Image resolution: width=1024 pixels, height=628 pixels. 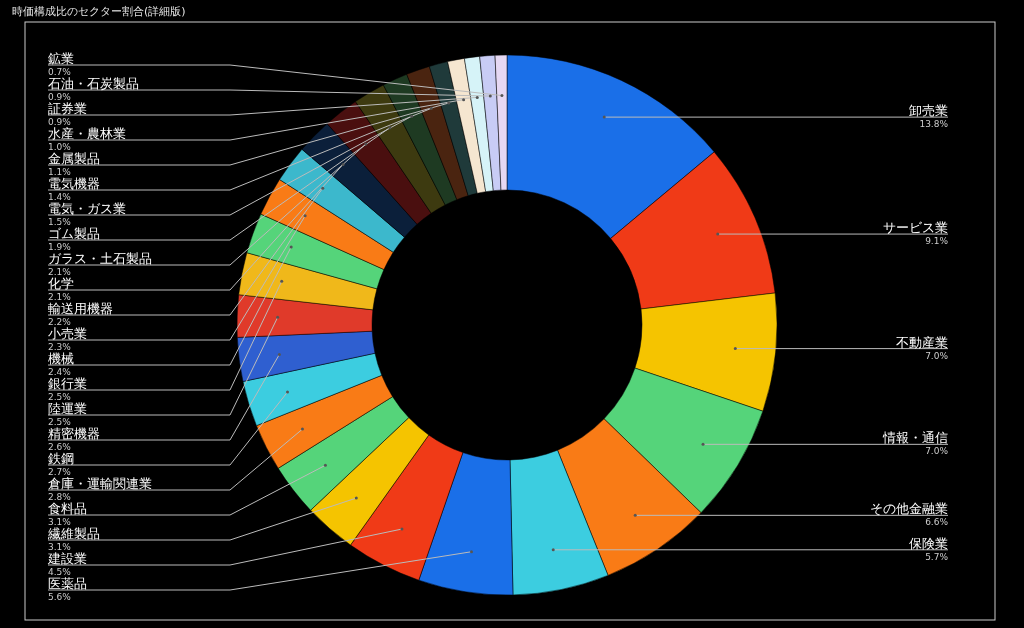 What do you see at coordinates (60, 172) in the screenshot?
I see `data-label: 1.1%` at bounding box center [60, 172].